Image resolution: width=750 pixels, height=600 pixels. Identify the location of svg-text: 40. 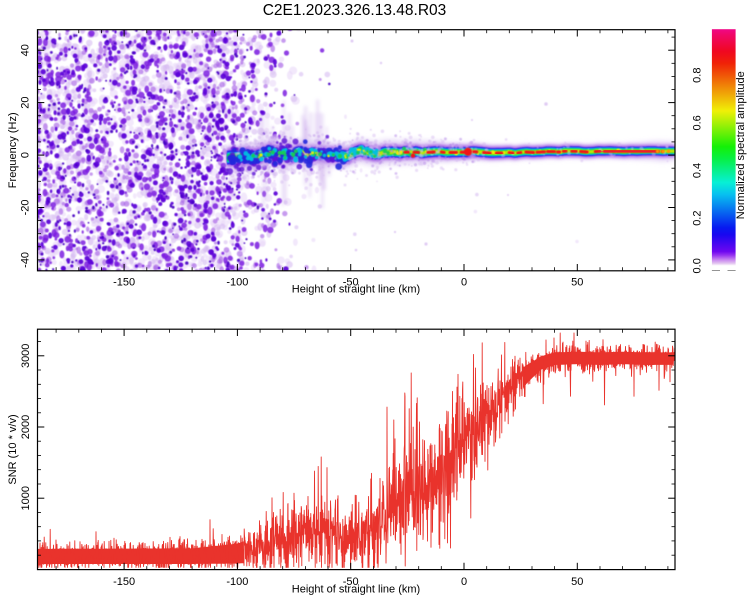
(25, 50).